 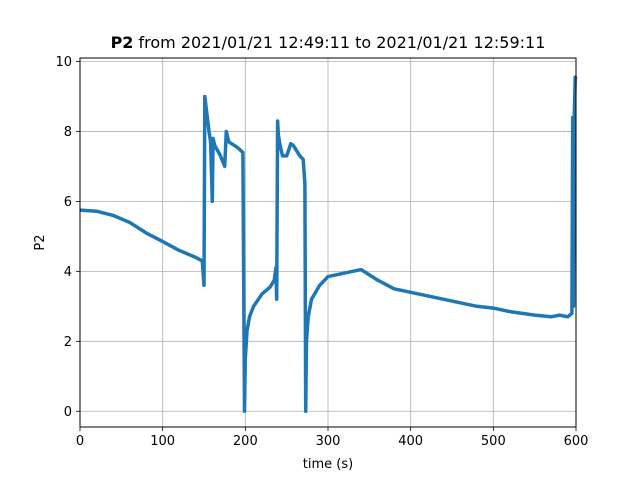 What do you see at coordinates (576, 441) in the screenshot?
I see `x-tick-label: 600` at bounding box center [576, 441].